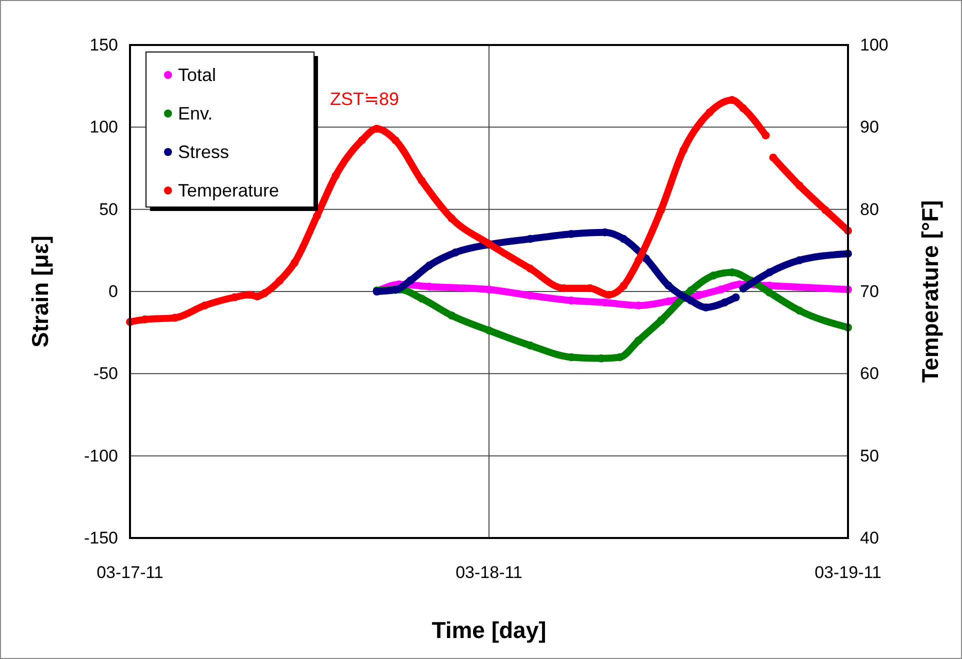 The height and width of the screenshot is (659, 962). I want to click on y2-tick-label: 80, so click(869, 209).